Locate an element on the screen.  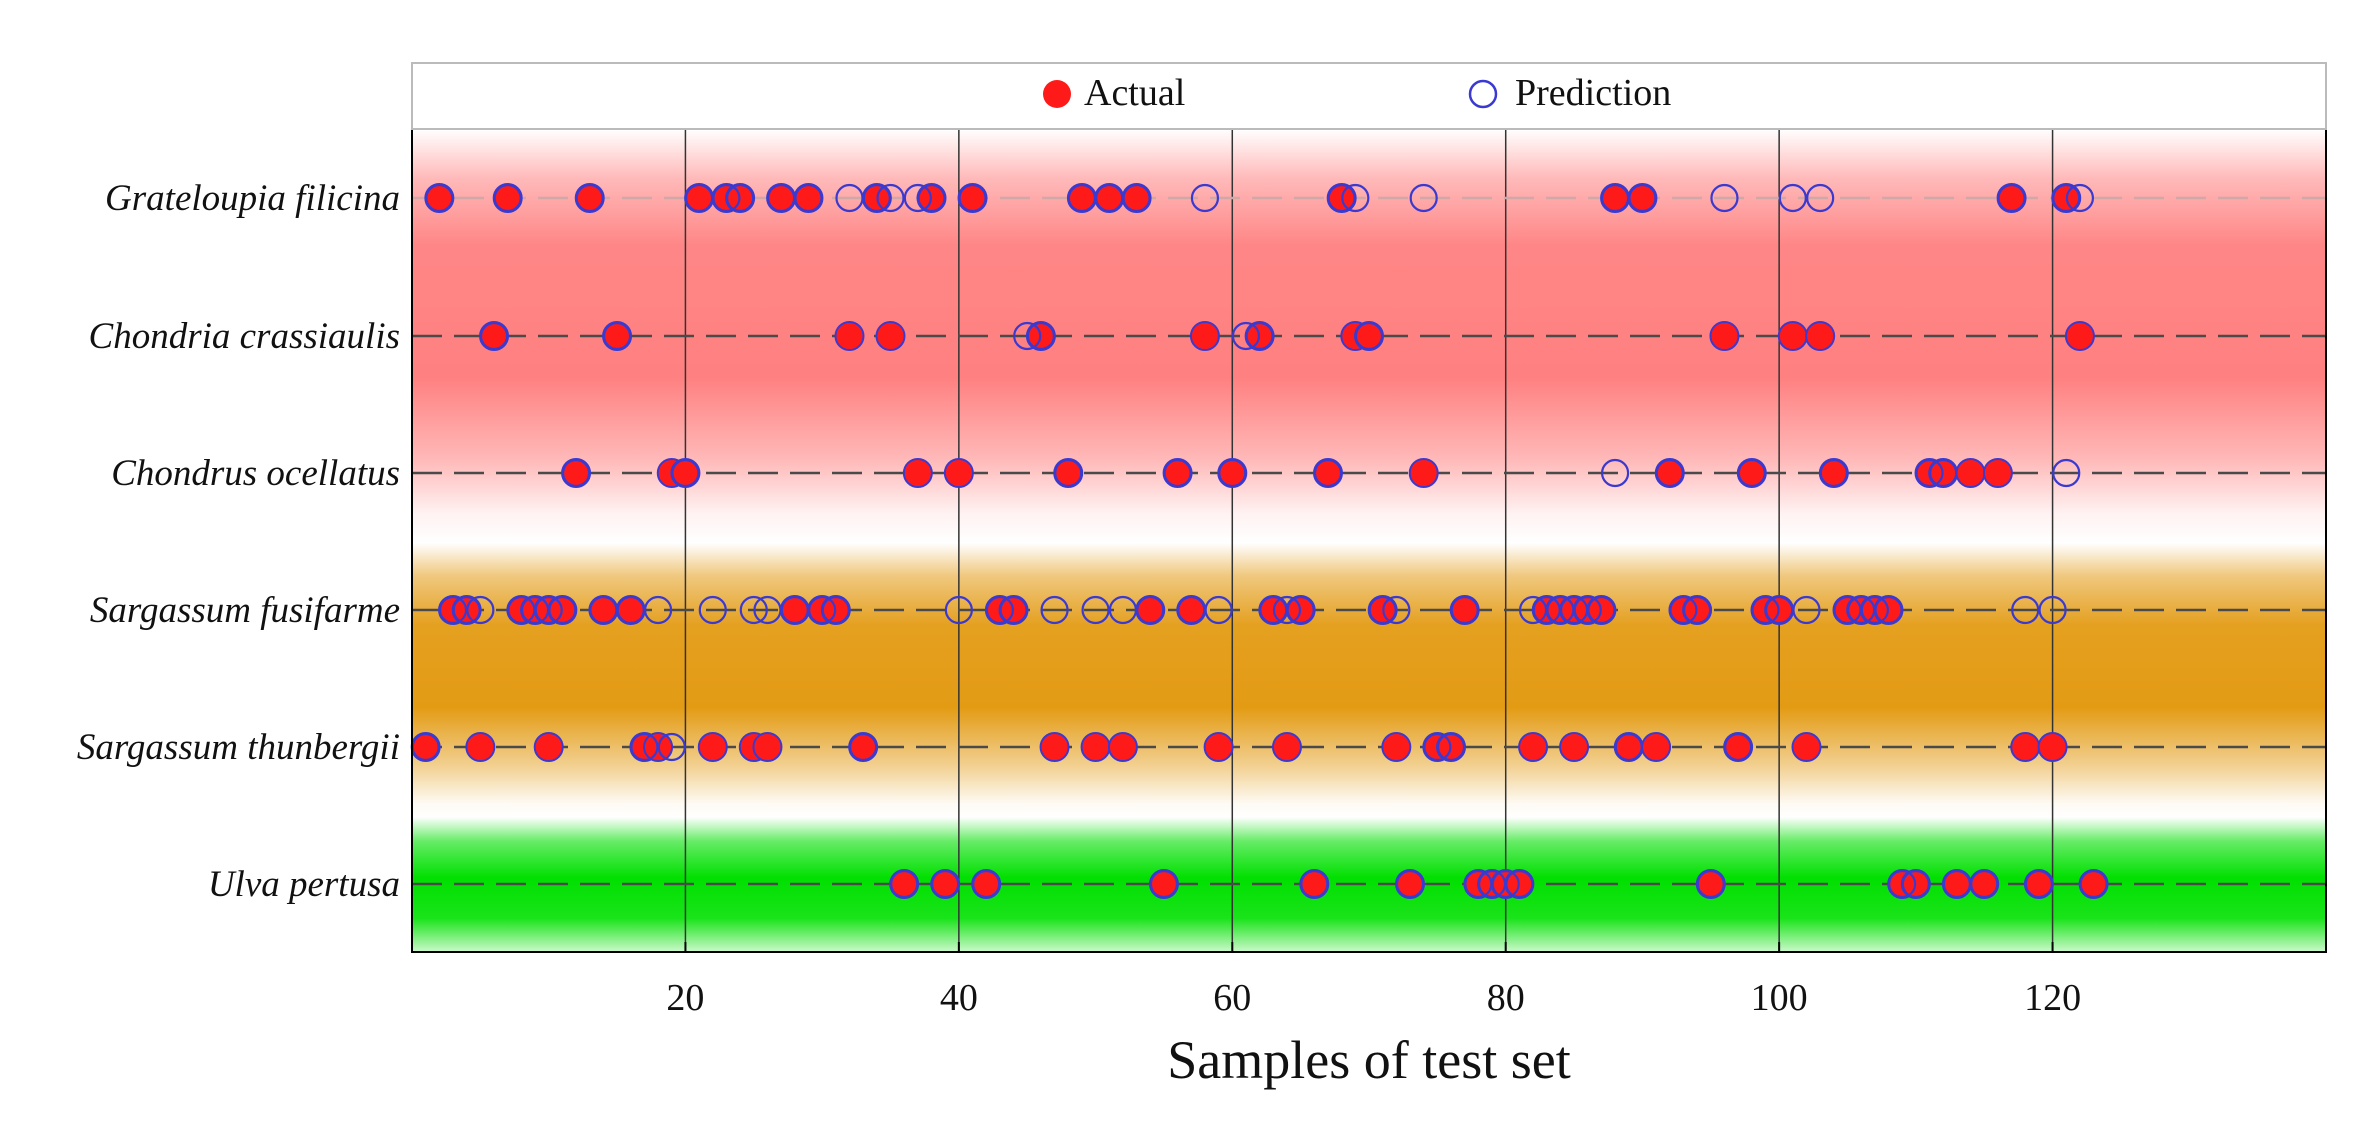
y-tick-label: Chondria crassiaulis is located at coordinates (244, 336).